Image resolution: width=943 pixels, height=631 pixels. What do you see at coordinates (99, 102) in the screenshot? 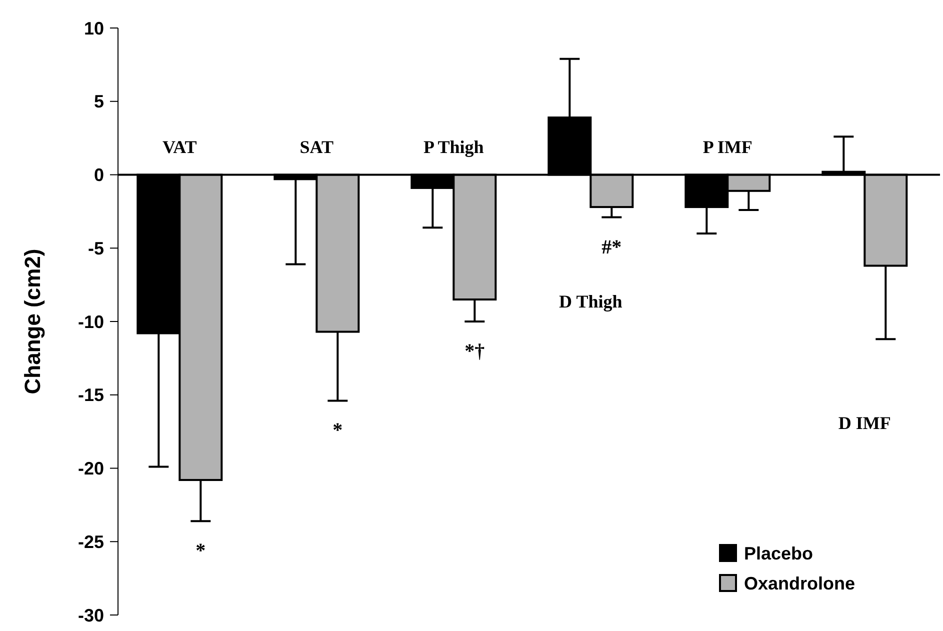
I see `y-tick-label: 5` at bounding box center [99, 102].